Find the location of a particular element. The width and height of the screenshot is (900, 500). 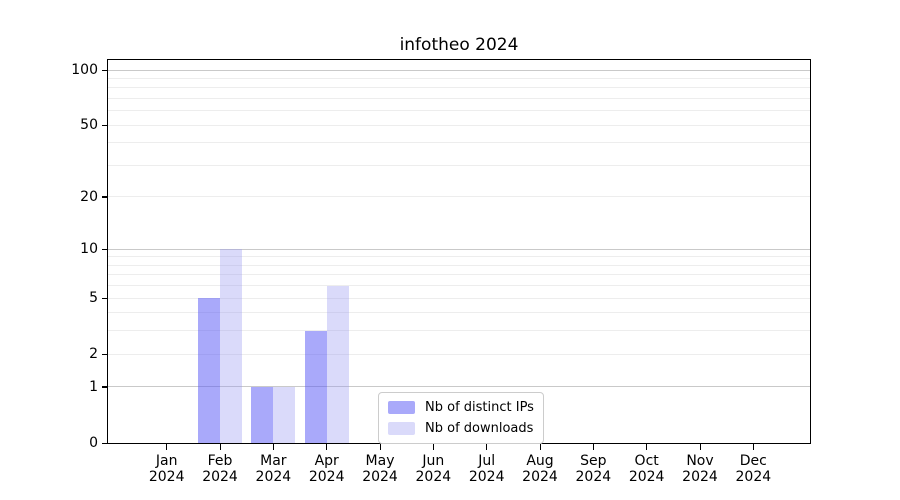

x-tick-label-jul: Jul 2024 is located at coordinates (487, 469).